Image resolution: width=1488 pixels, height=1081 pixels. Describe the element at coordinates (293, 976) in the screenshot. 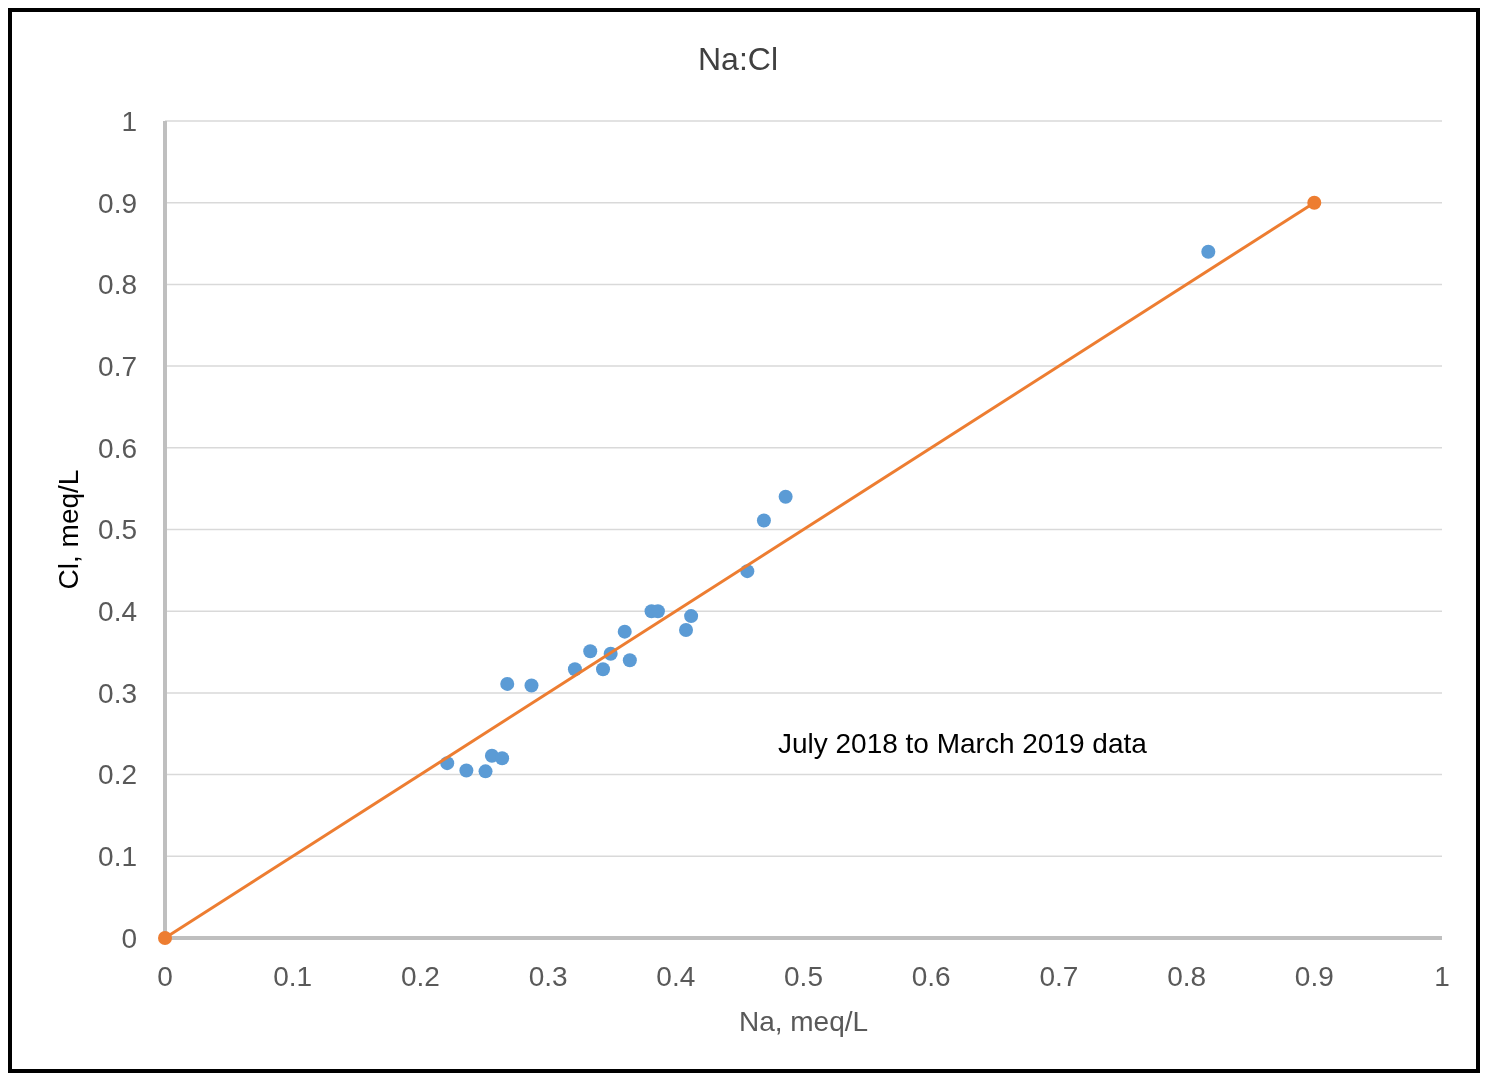

I see `x-tick-label: 0.1` at that location.